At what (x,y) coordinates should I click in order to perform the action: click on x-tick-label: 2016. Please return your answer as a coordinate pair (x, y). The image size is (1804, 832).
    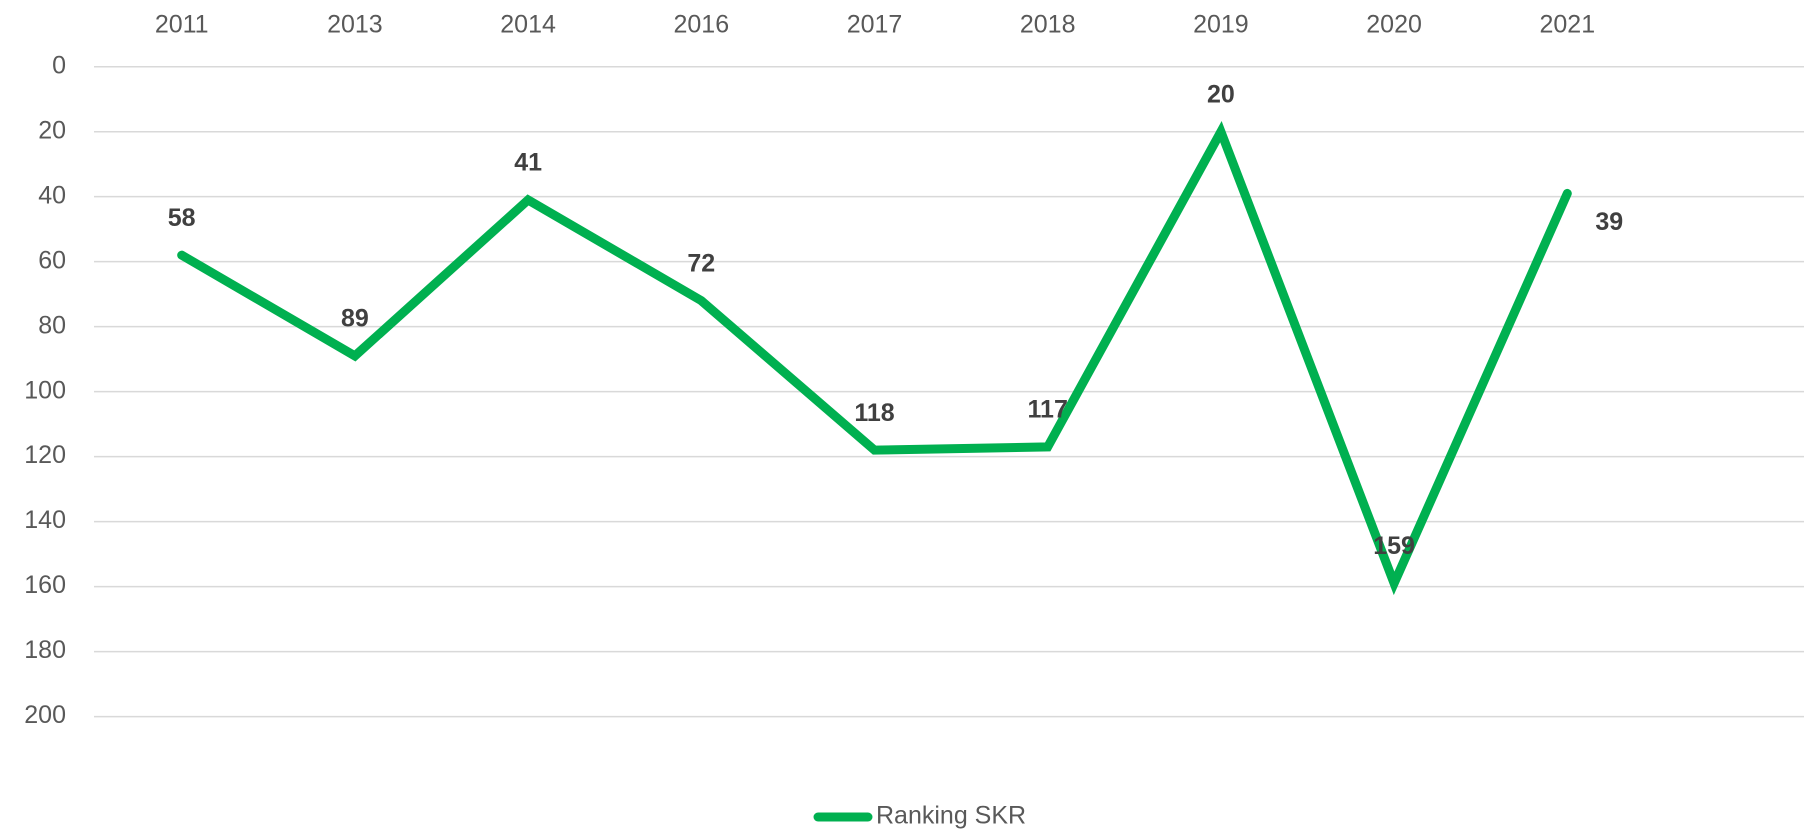
    Looking at the image, I should click on (701, 25).